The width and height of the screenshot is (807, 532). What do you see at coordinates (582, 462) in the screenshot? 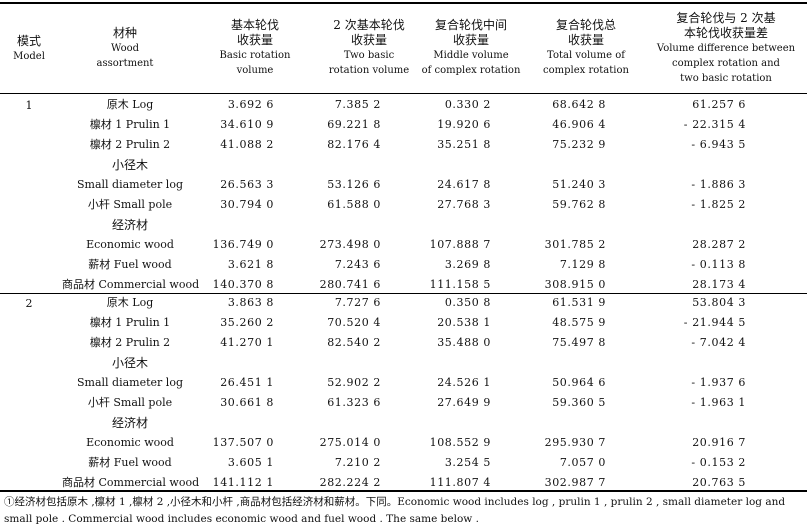
I see `total-value: 7.057 0` at bounding box center [582, 462].